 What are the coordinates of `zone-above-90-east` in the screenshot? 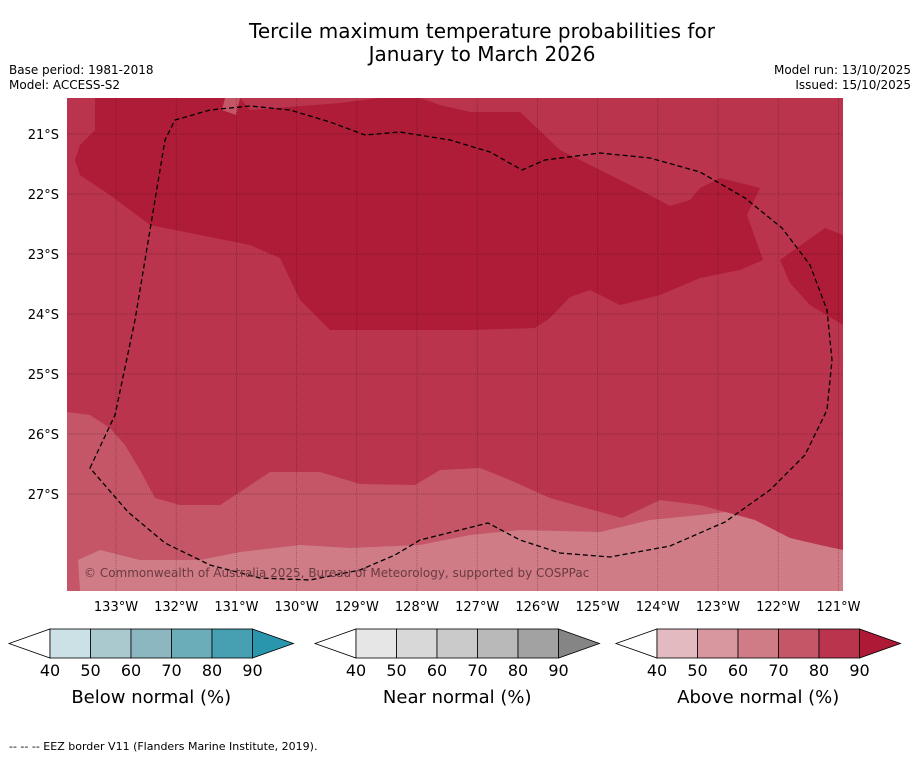 It's located at (811, 276).